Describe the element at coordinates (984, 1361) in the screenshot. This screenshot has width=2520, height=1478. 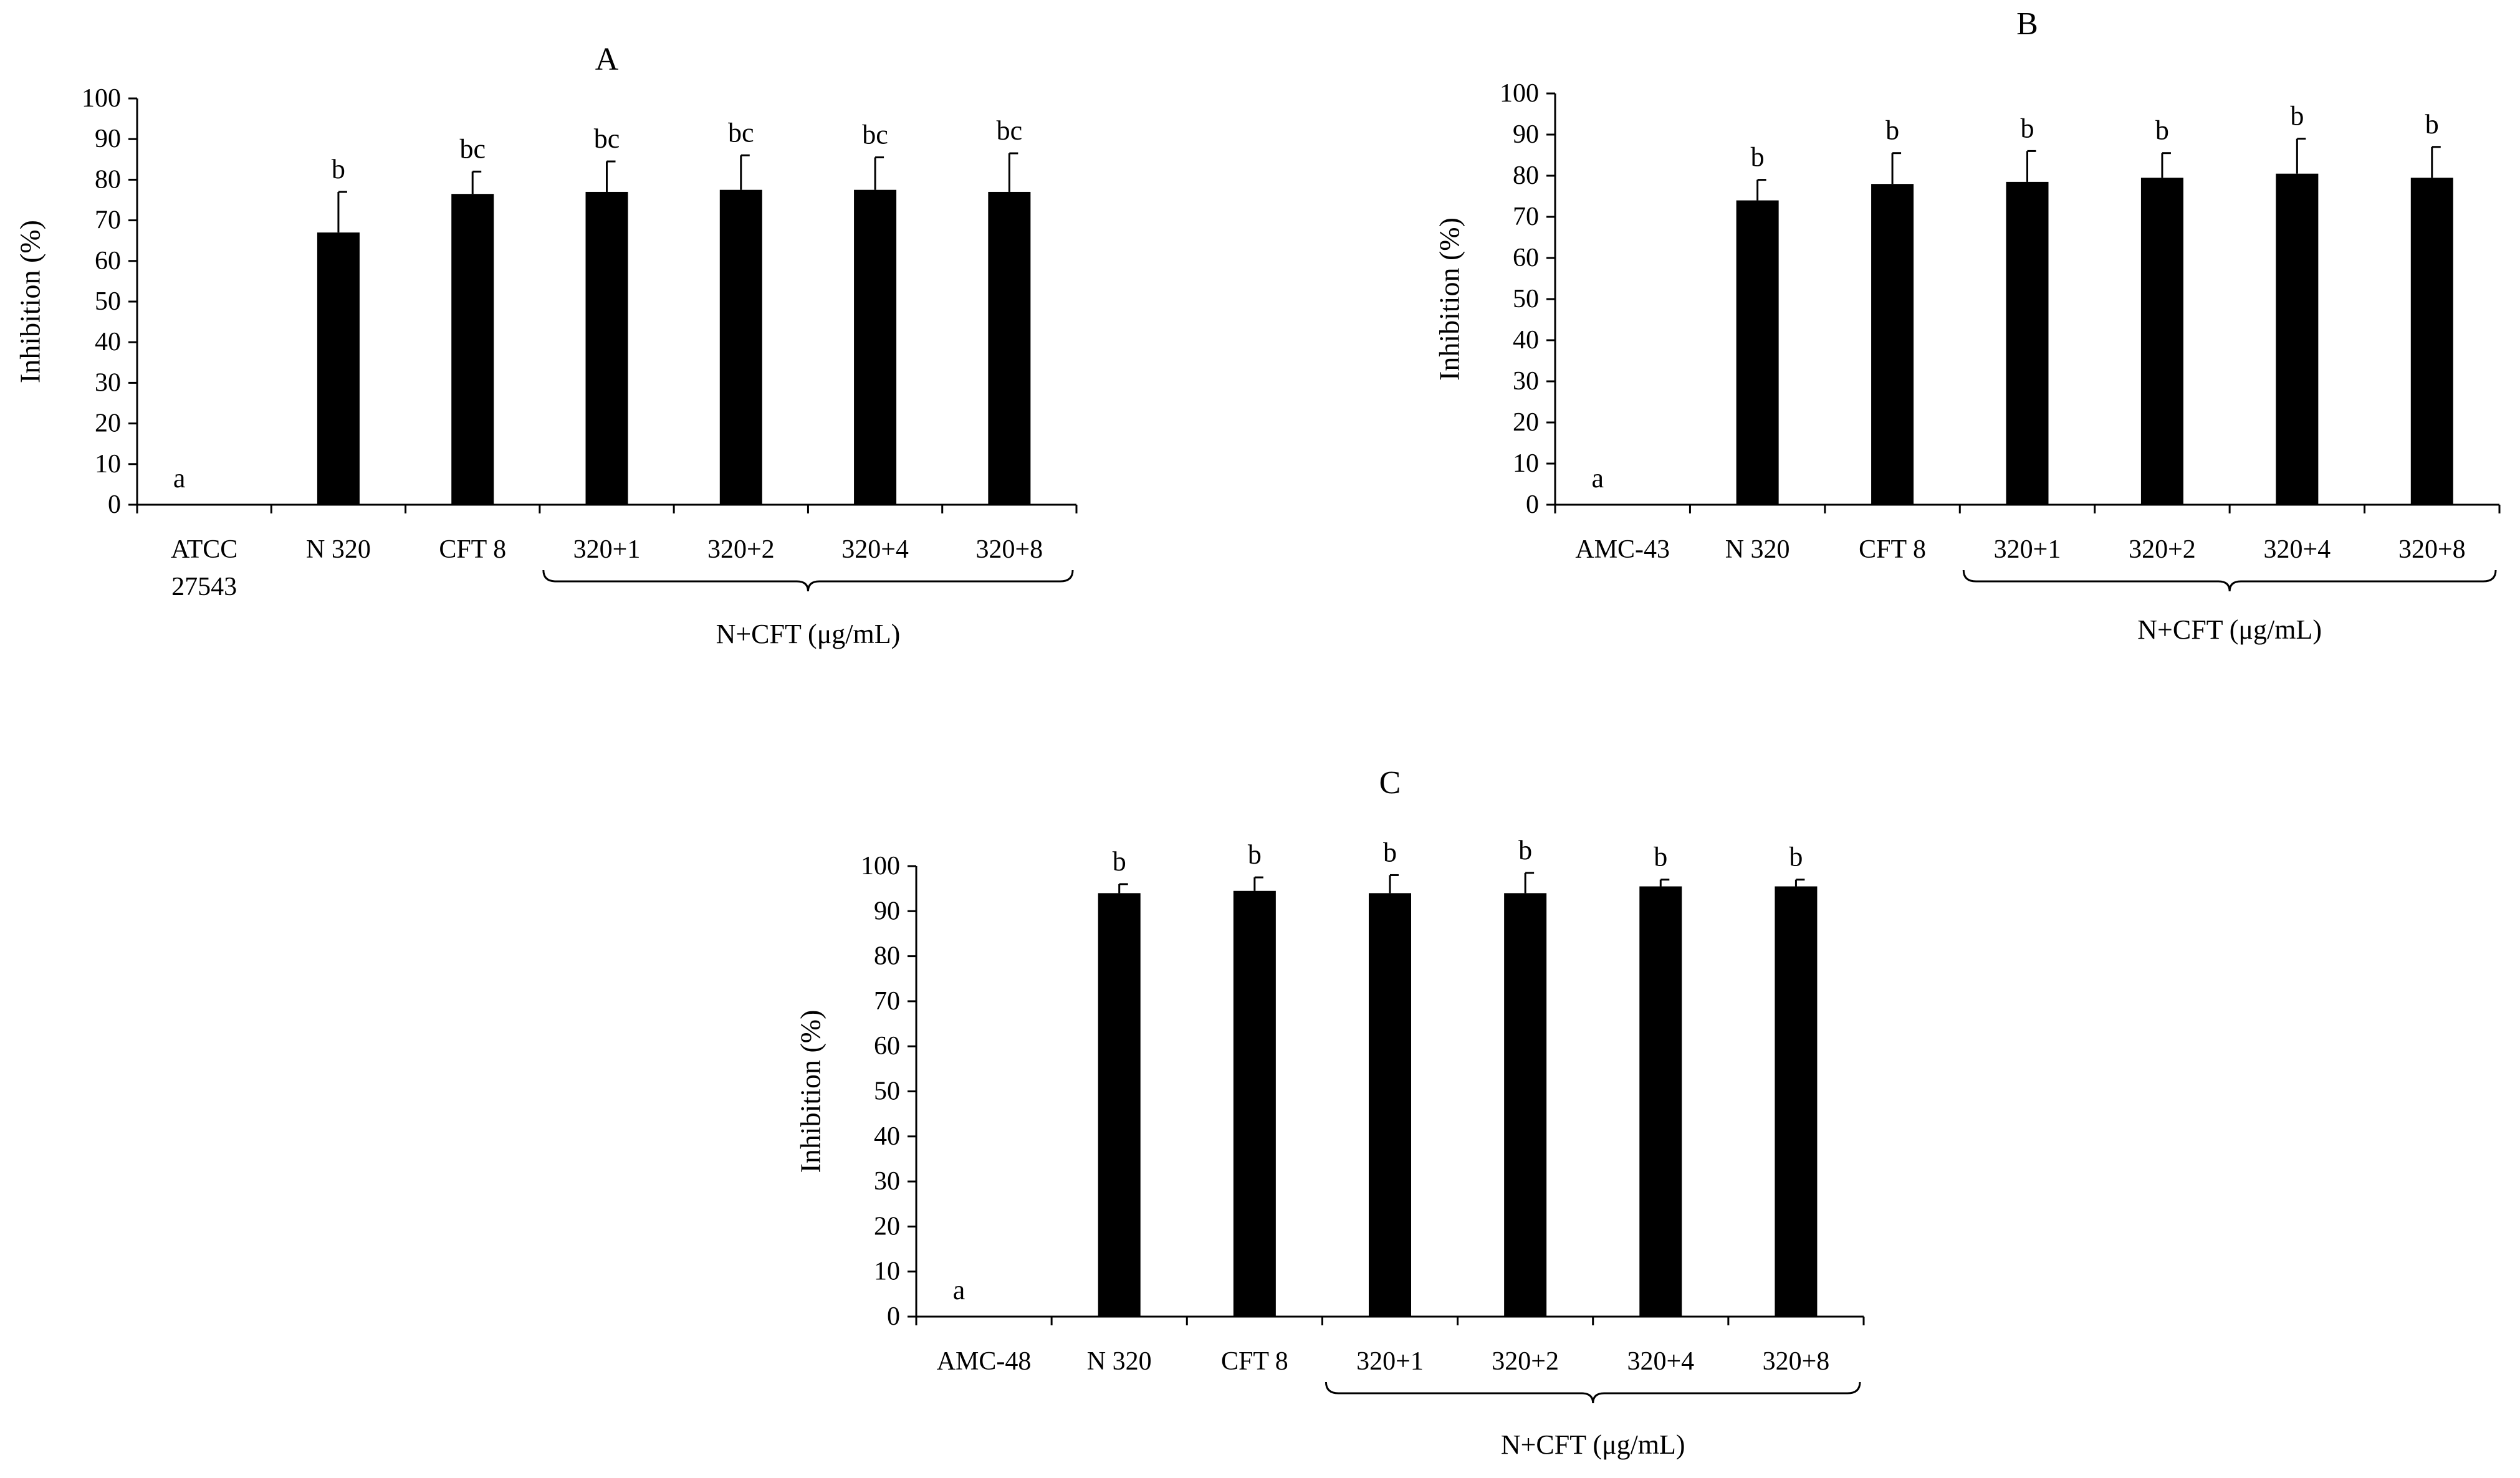
I see `x-tick-label: AMC-48` at that location.